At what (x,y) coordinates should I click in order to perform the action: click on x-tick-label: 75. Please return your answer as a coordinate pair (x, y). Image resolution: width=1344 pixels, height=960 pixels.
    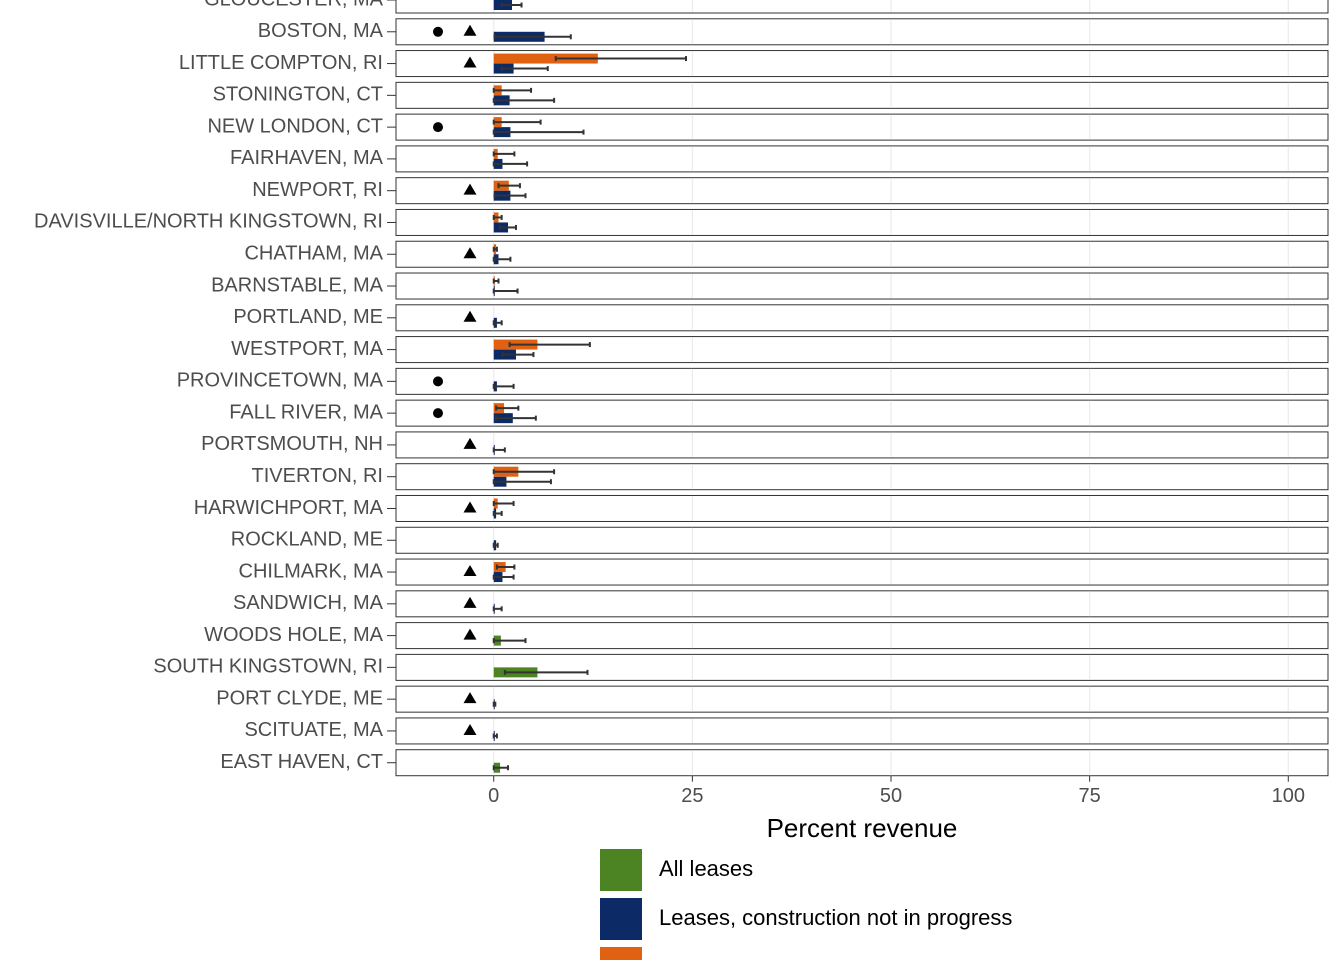
    Looking at the image, I should click on (1090, 796).